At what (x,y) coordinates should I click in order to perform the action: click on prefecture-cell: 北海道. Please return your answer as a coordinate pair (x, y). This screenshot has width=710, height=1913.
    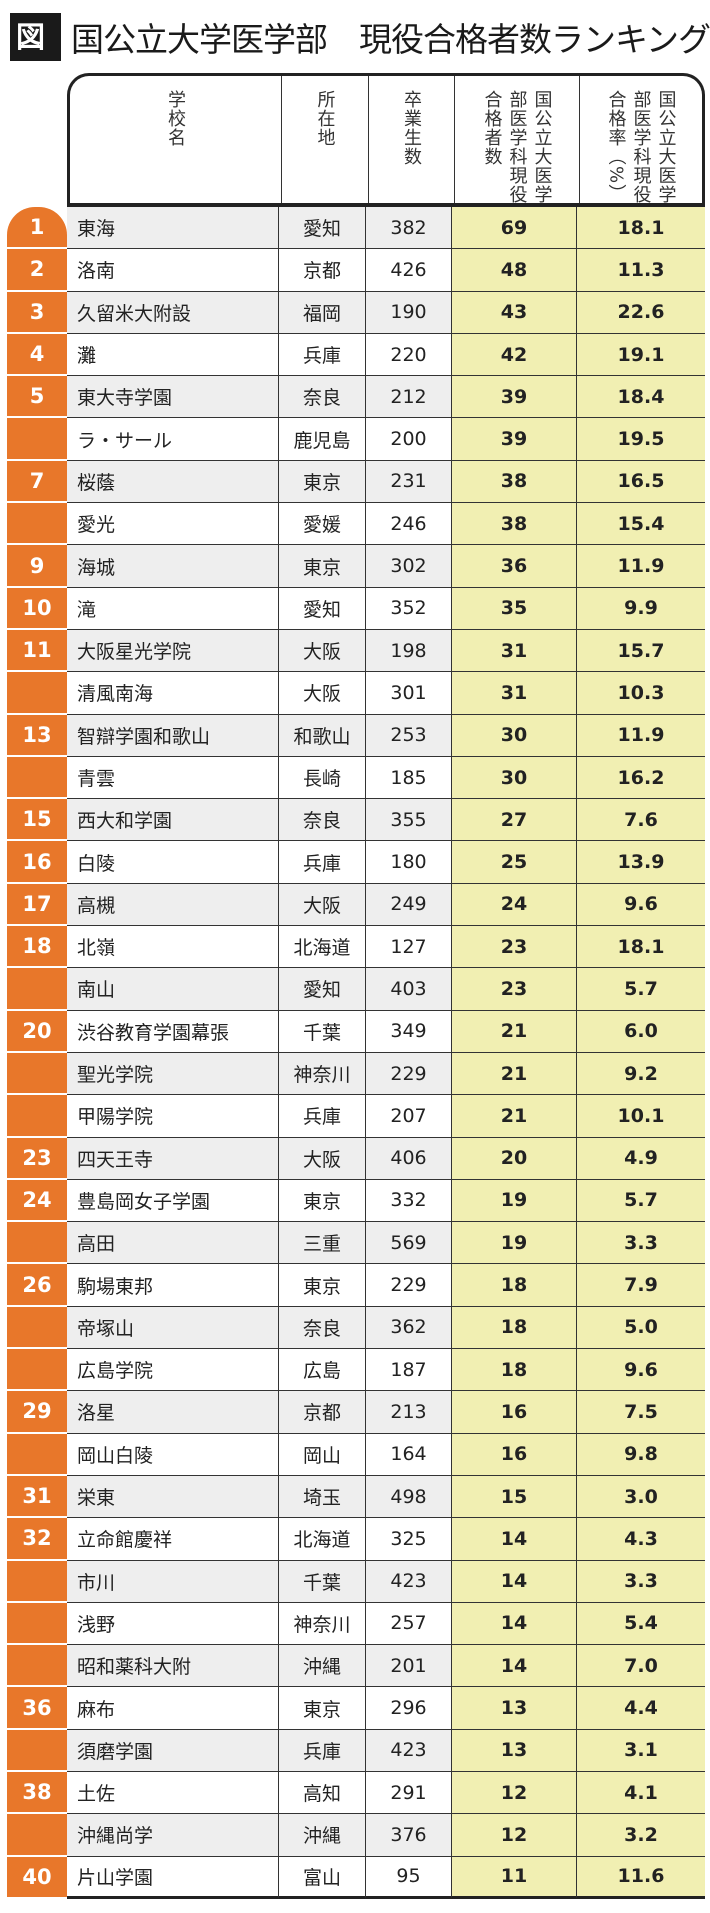
    Looking at the image, I should click on (322, 947).